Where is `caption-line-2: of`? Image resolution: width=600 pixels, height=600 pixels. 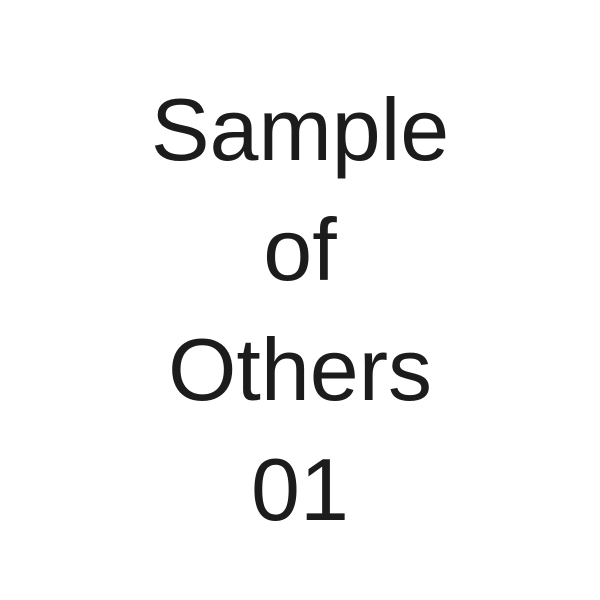 caption-line-2: of is located at coordinates (300, 249).